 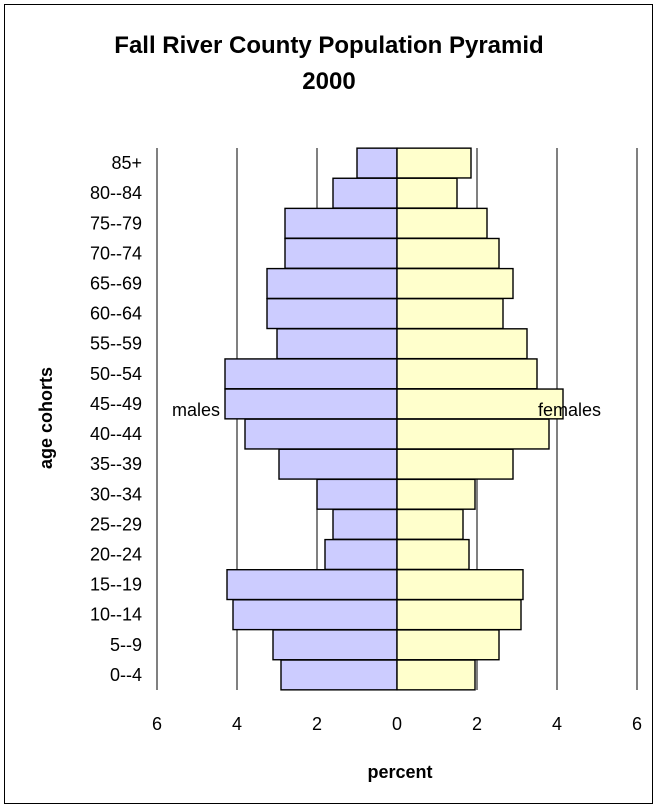 What do you see at coordinates (357, 494) in the screenshot?
I see `bar-males-30--34` at bounding box center [357, 494].